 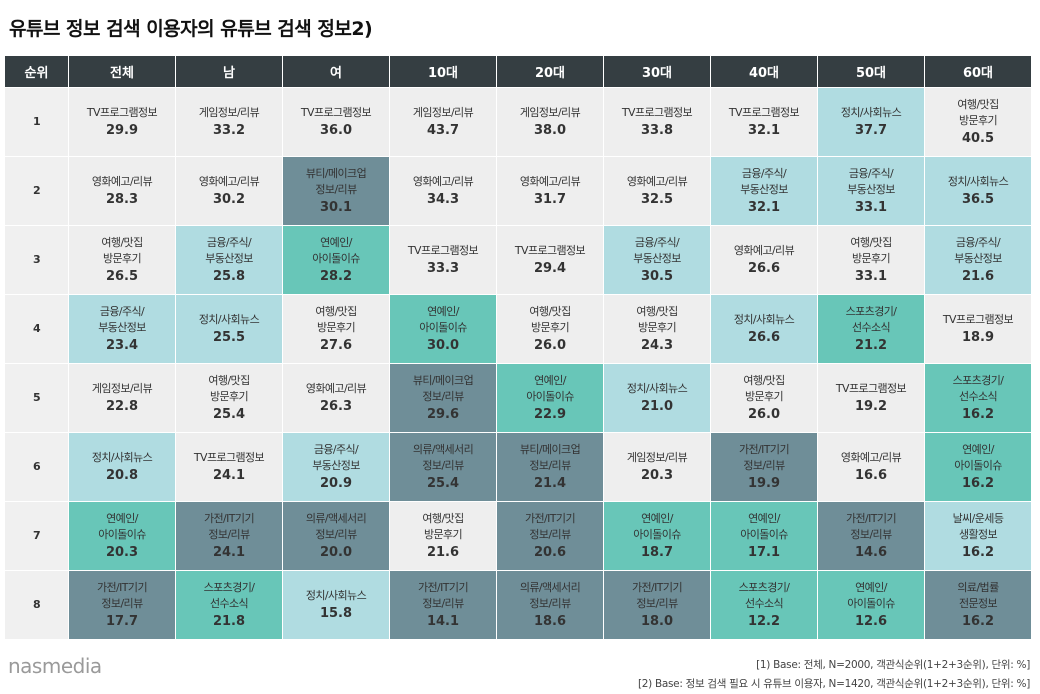 I want to click on cell-value: 21.6, so click(x=978, y=276).